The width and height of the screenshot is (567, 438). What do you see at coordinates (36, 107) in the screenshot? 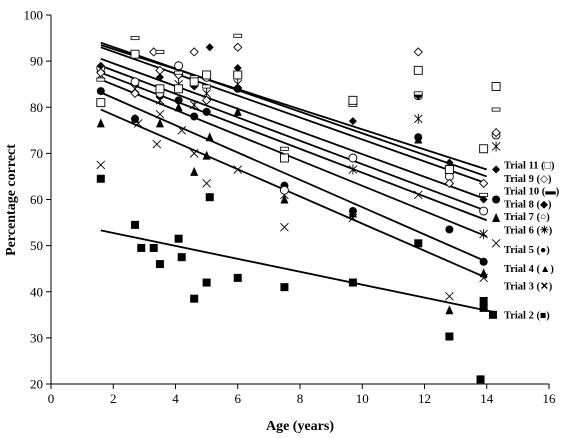
I see `y-tick-label: 80` at bounding box center [36, 107].